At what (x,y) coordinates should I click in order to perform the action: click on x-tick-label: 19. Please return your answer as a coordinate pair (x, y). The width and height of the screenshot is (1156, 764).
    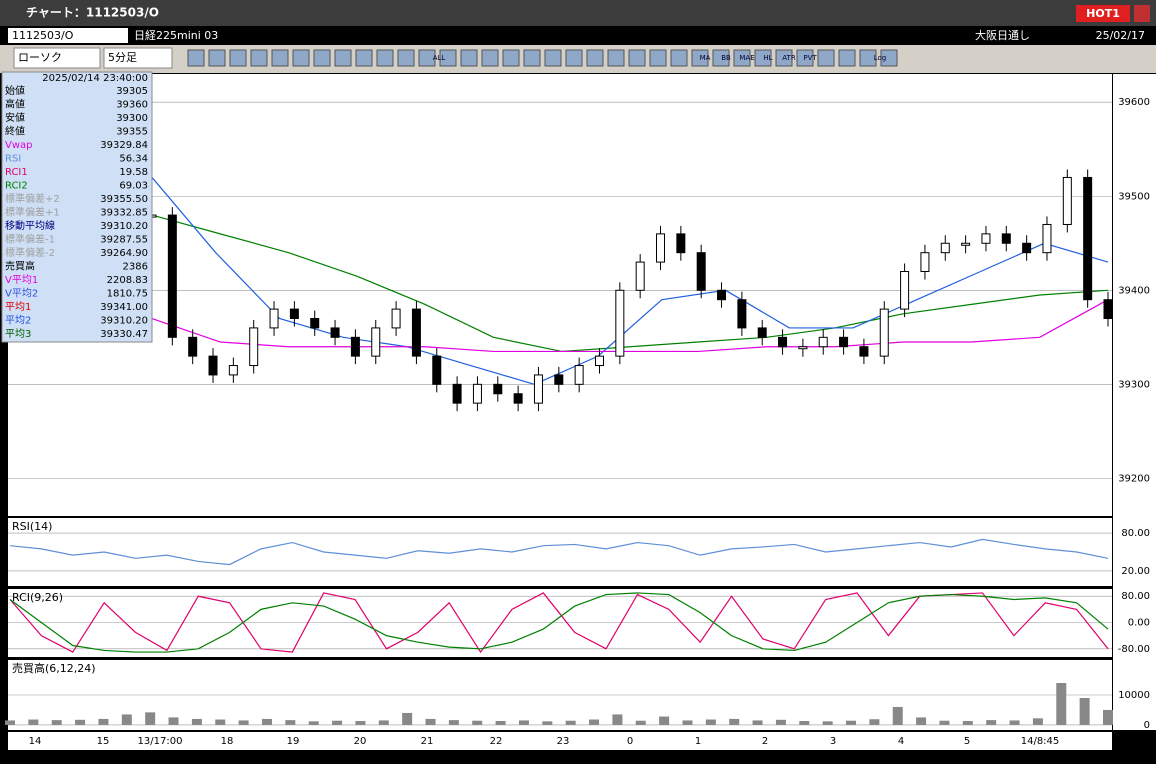
    Looking at the image, I should click on (293, 741).